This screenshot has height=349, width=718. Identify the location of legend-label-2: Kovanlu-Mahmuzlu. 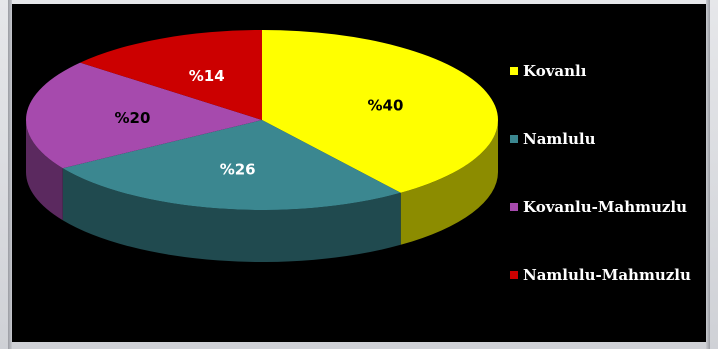
(605, 207).